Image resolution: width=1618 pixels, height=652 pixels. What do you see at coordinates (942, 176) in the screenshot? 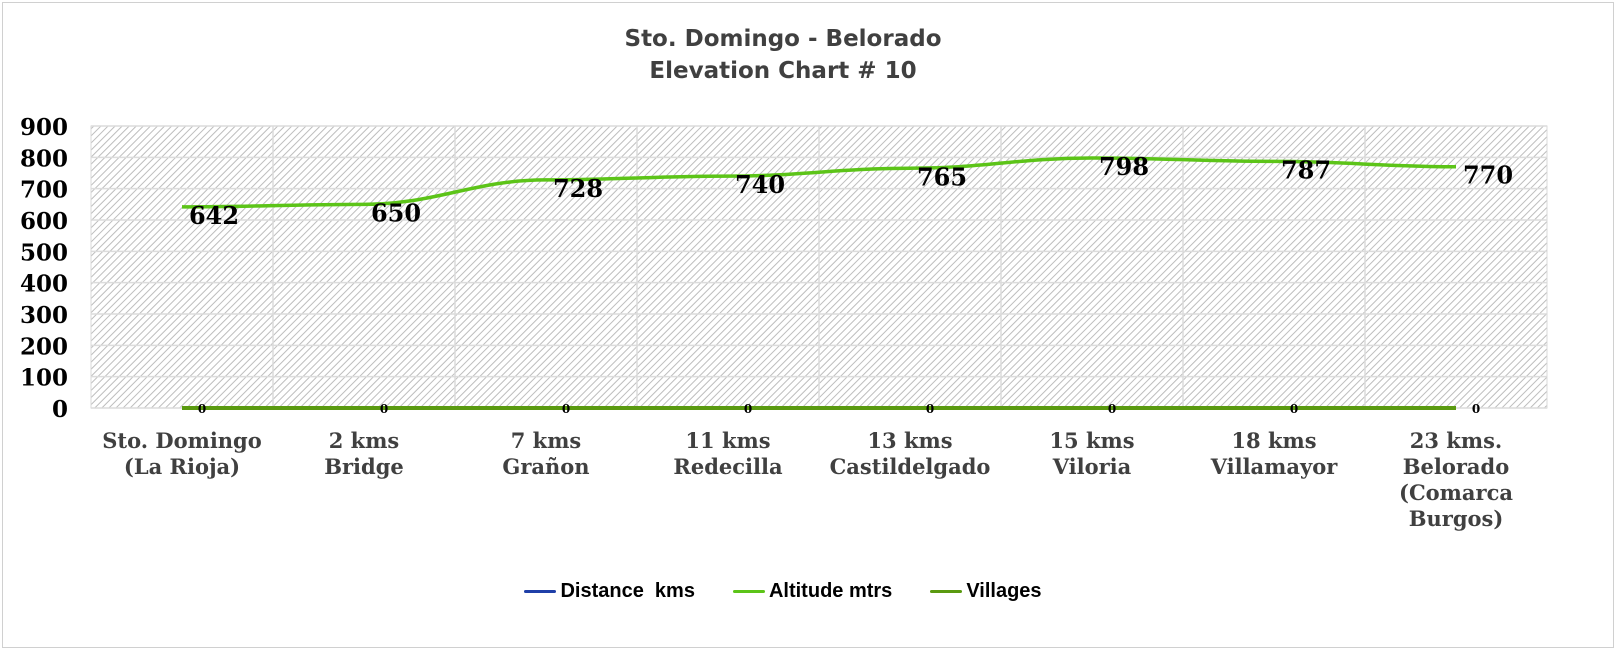
I see `data-label: 765` at bounding box center [942, 176].